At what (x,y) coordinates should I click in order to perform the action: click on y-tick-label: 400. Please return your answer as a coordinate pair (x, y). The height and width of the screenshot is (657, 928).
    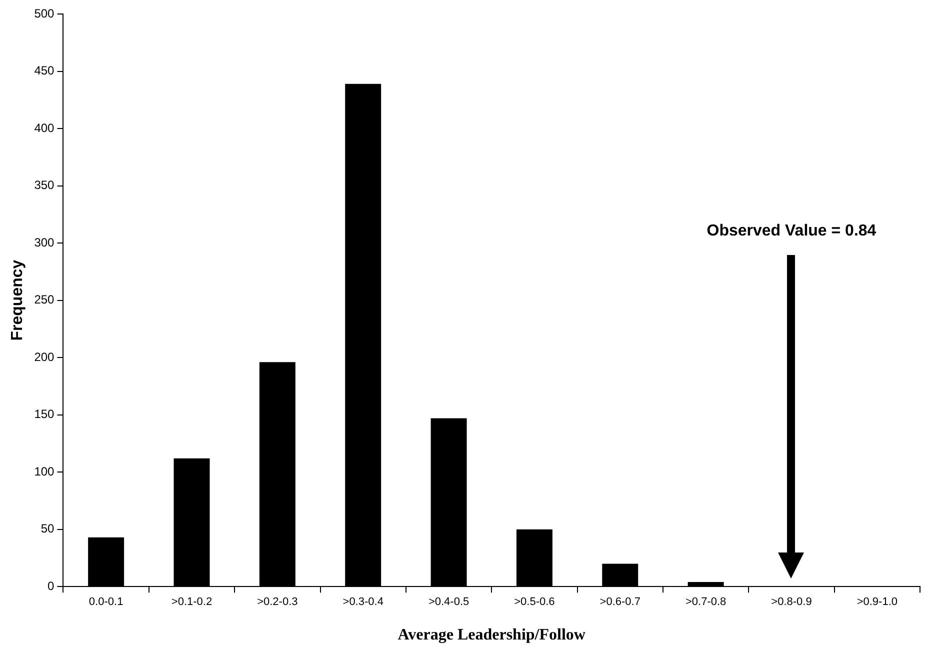
    Looking at the image, I should click on (44, 127).